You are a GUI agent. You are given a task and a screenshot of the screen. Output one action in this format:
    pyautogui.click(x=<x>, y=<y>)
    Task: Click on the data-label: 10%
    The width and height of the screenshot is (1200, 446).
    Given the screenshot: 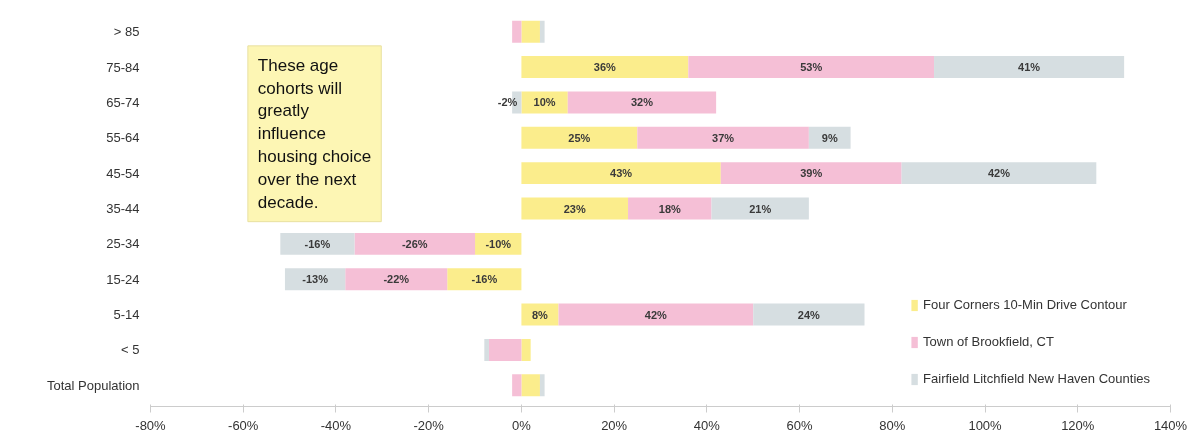 What is the action you would take?
    pyautogui.click(x=544, y=102)
    